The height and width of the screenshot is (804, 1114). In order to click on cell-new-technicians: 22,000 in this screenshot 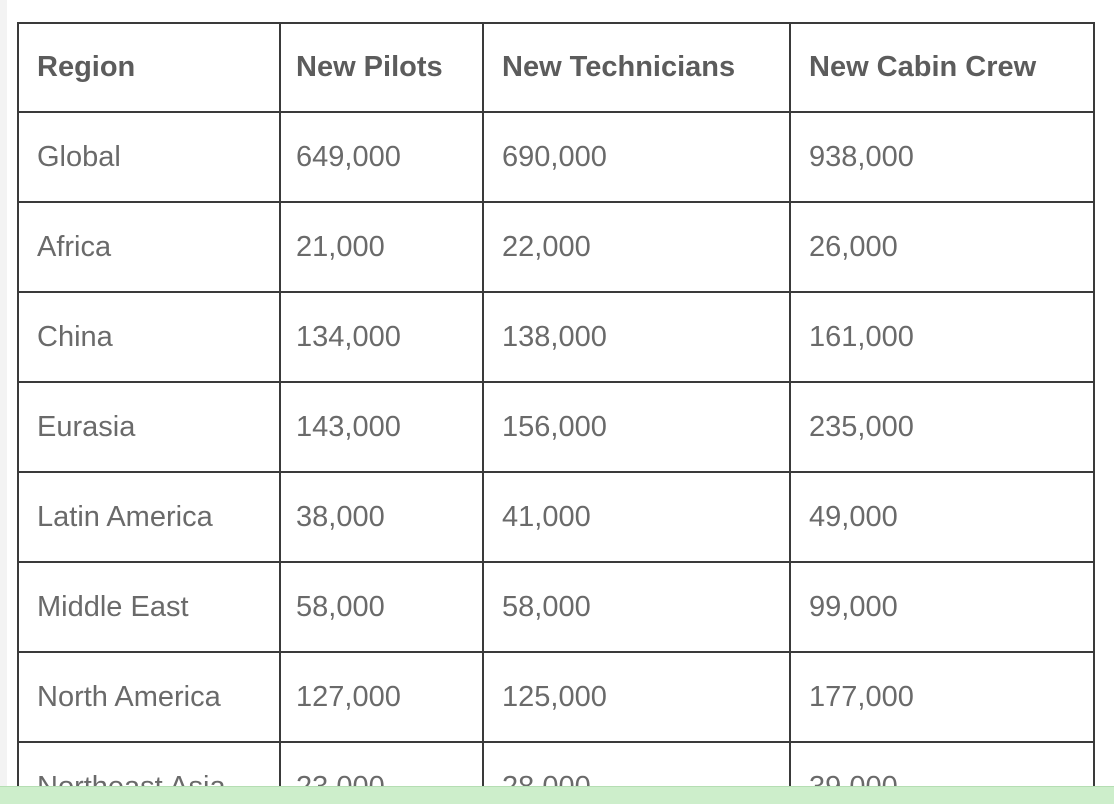, I will do `click(636, 247)`.